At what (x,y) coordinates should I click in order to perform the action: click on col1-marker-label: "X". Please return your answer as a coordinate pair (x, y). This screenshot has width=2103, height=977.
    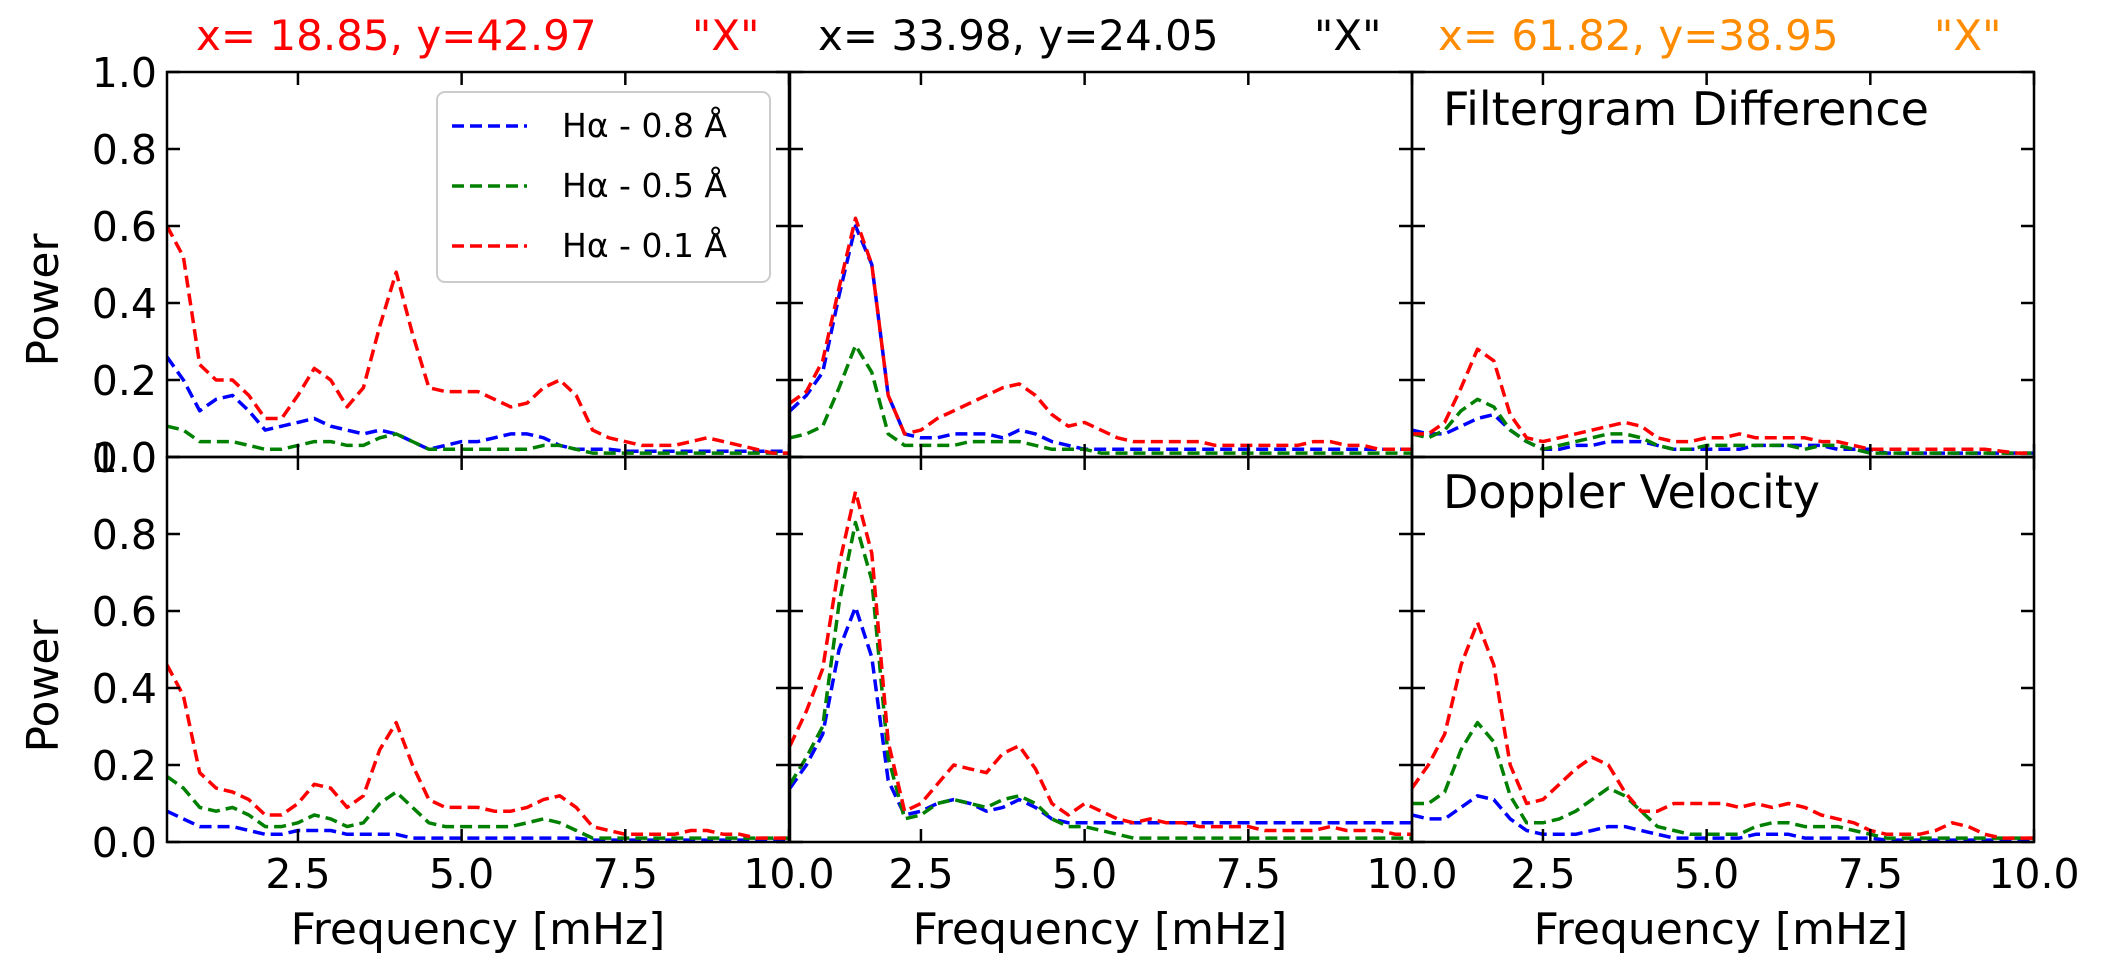
    Looking at the image, I should click on (725, 35).